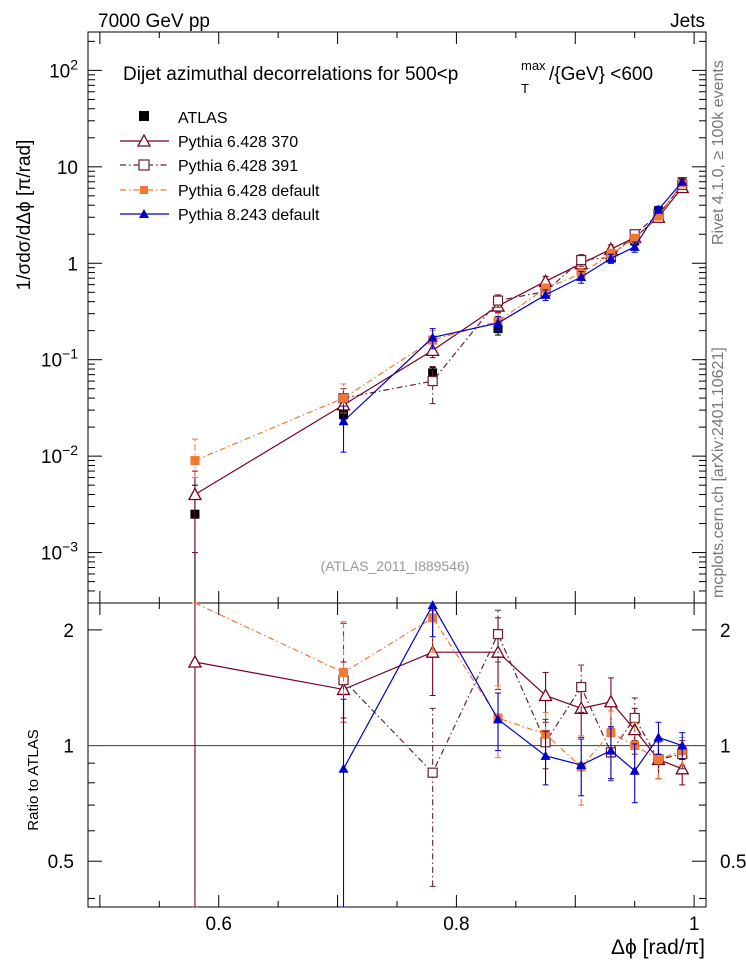 The height and width of the screenshot is (977, 746). Describe the element at coordinates (33, 779) in the screenshot. I see `ratio-y-axis-label: Ratio to ATLAS` at that location.